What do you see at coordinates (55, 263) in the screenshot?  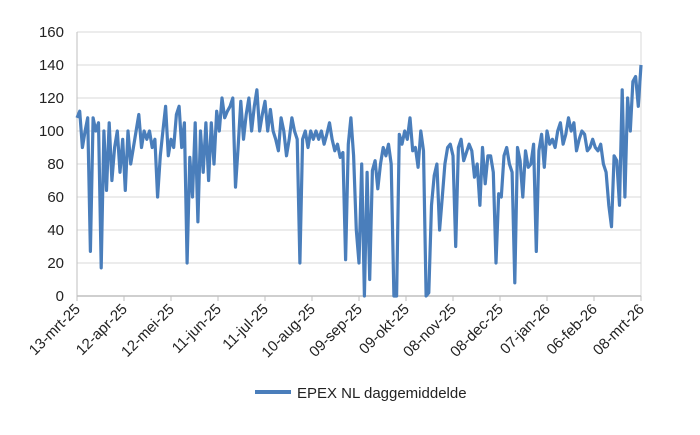 I see `y-tick-label: 20` at bounding box center [55, 263].